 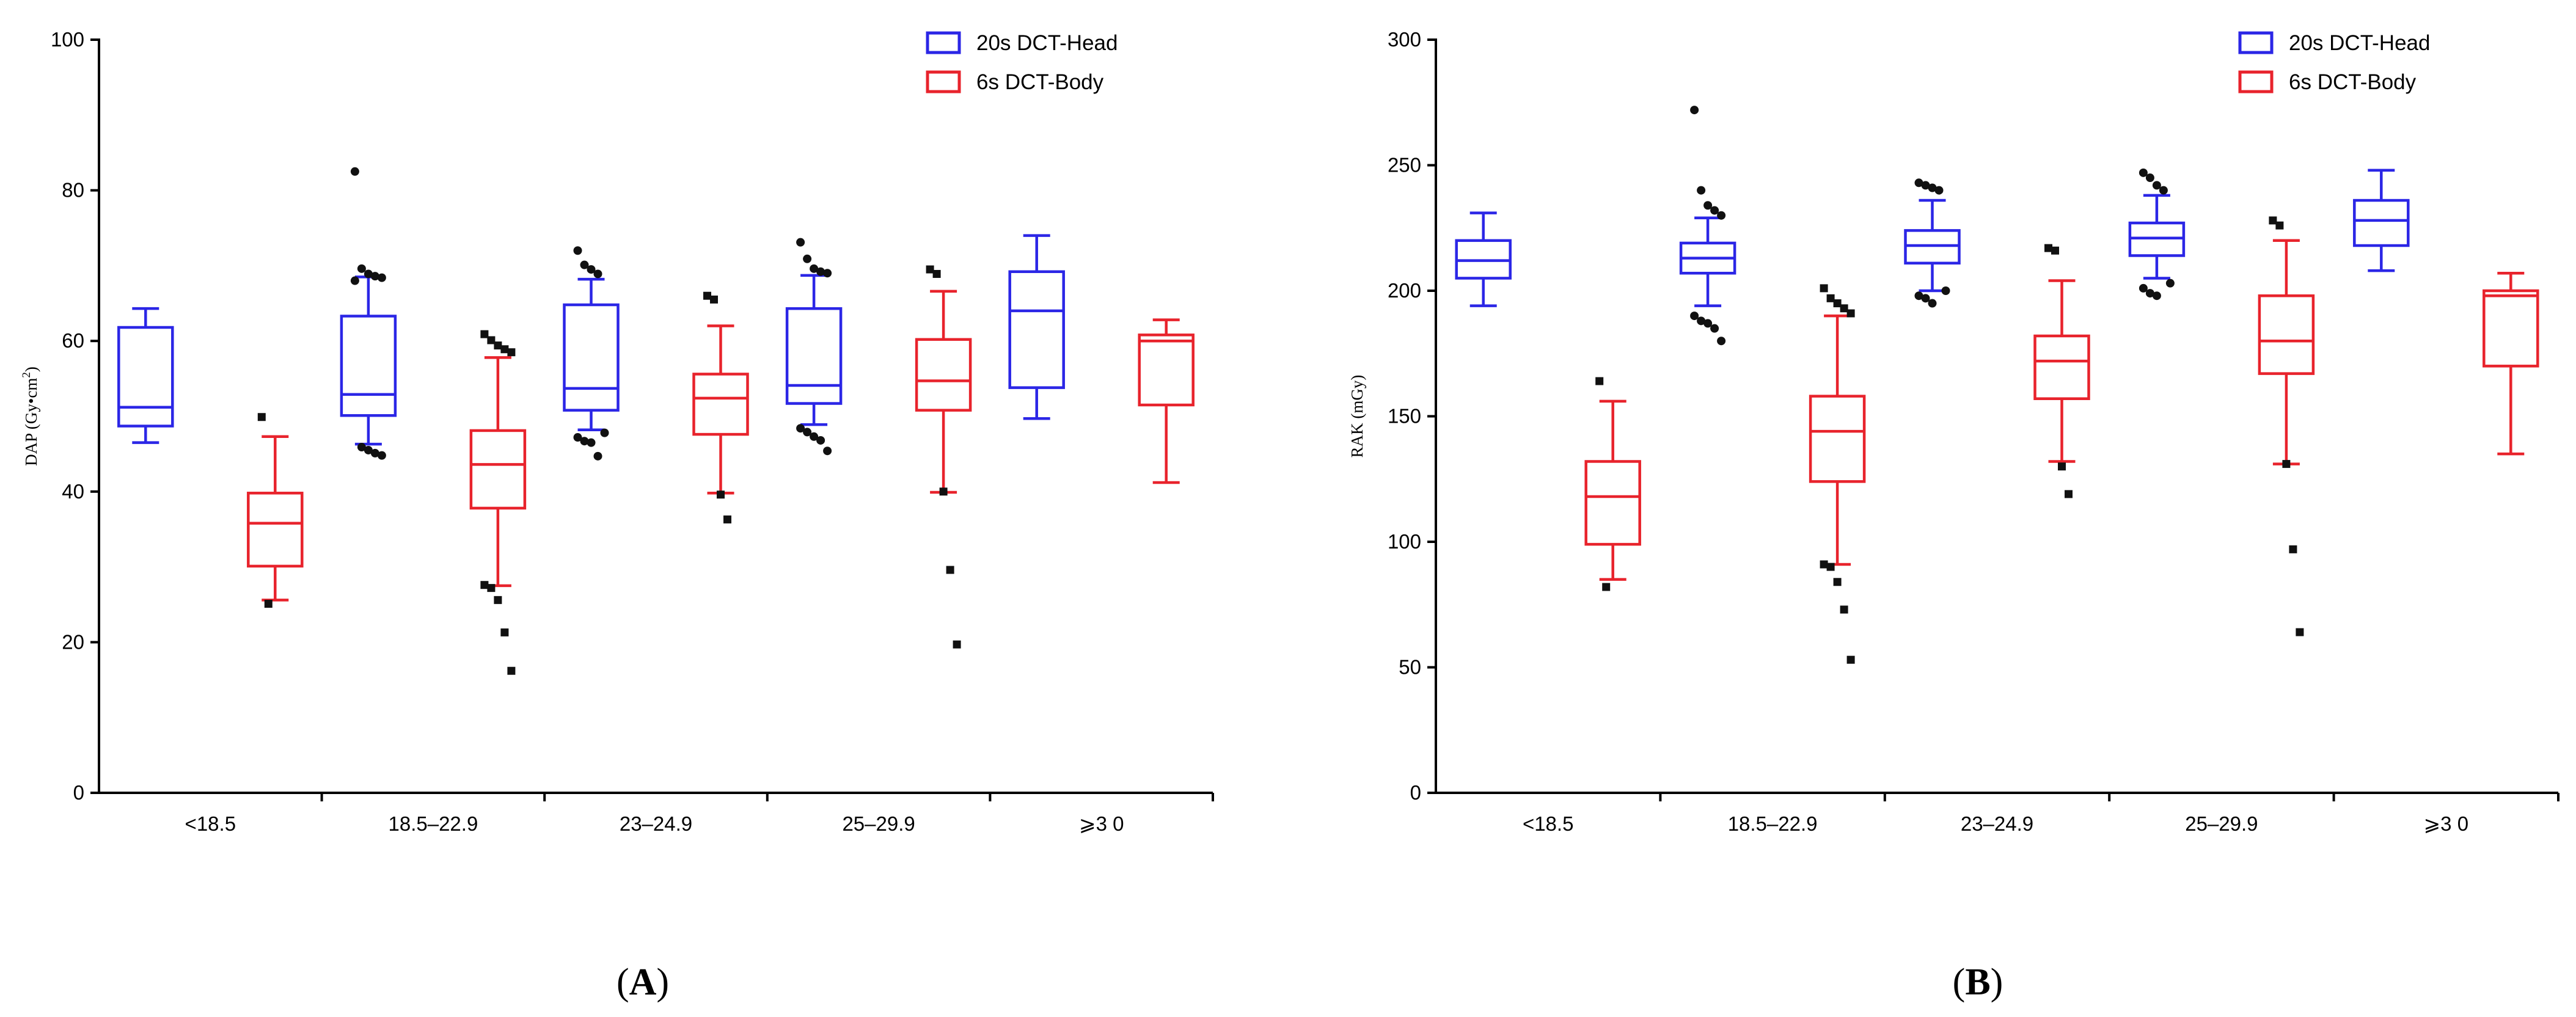 What do you see at coordinates (1997, 824) in the screenshot?
I see `x-tick-label: 23–24.9` at bounding box center [1997, 824].